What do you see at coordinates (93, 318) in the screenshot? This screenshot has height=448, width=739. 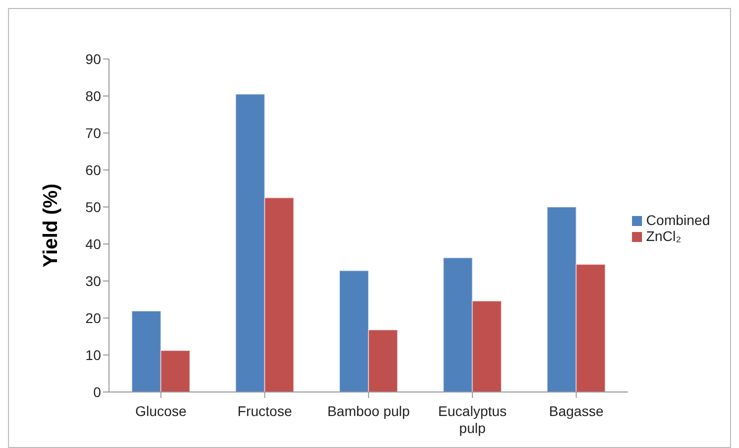 I see `y-tick-label: 20` at bounding box center [93, 318].